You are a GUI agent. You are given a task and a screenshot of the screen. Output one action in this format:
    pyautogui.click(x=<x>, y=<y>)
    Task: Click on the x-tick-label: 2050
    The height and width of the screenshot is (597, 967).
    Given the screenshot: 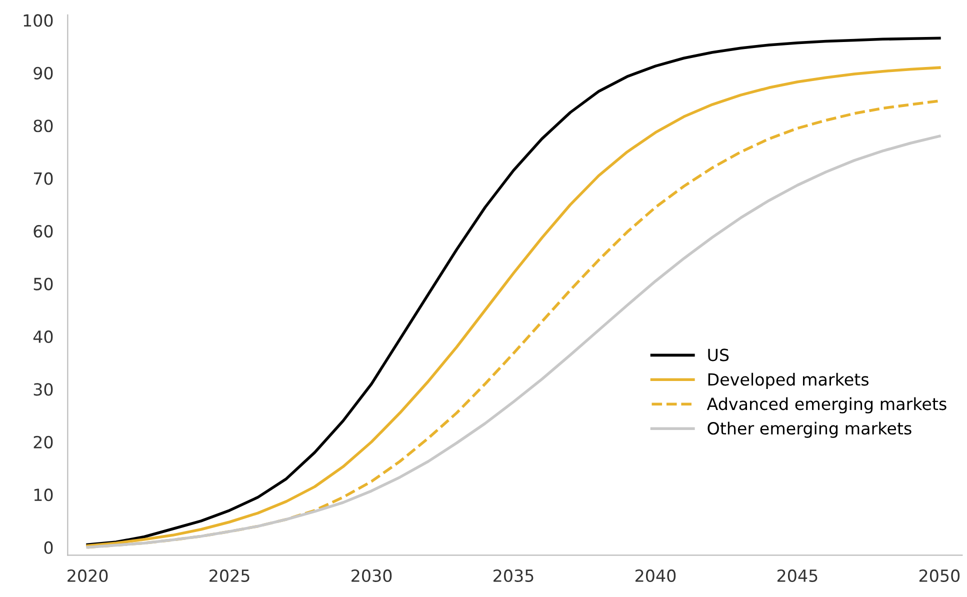 What is the action you would take?
    pyautogui.click(x=939, y=575)
    